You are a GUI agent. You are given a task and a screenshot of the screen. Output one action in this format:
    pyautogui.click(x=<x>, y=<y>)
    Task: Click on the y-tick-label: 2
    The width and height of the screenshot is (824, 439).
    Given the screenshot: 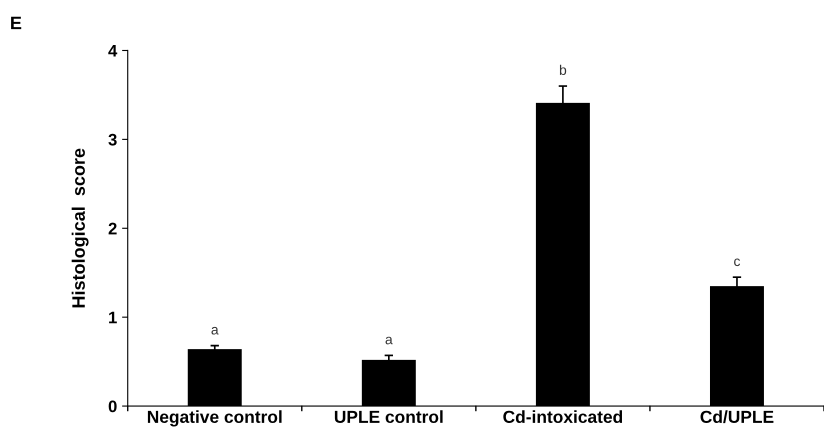 What is the action you would take?
    pyautogui.click(x=112, y=228)
    